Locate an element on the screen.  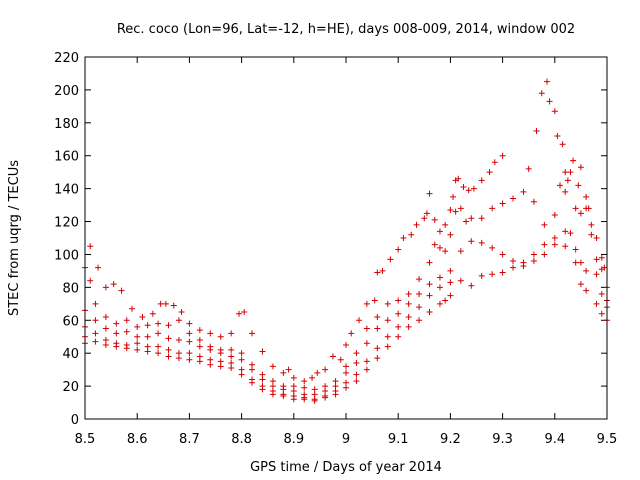
x-tick-label: 9.5 is located at coordinates (607, 439).